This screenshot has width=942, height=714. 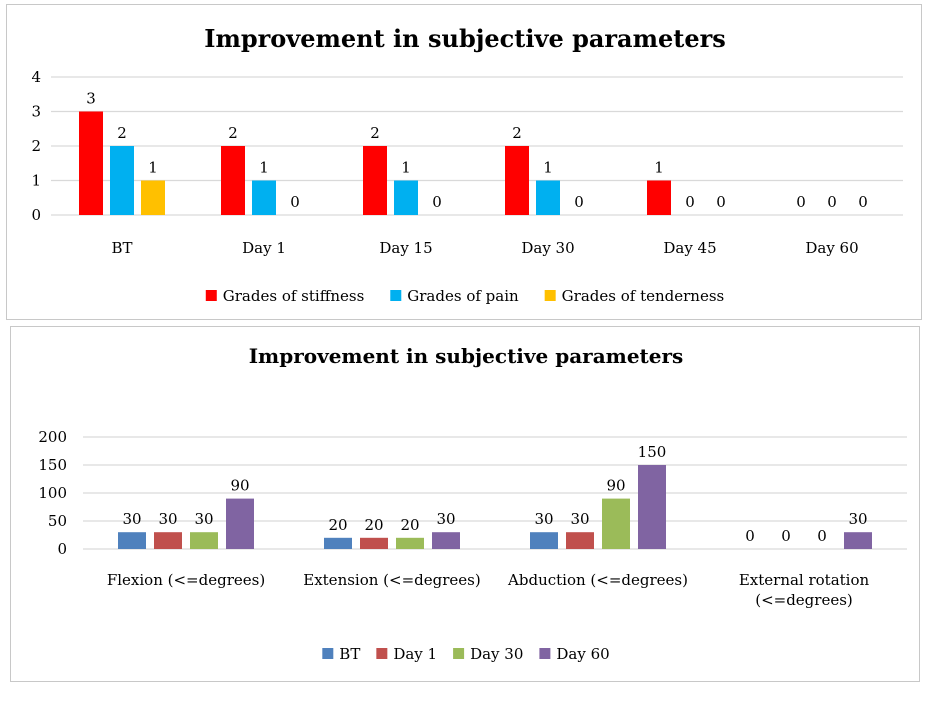 What do you see at coordinates (804, 600) in the screenshot?
I see `bottom-chart-x-tick-label: (<=degrees)` at bounding box center [804, 600].